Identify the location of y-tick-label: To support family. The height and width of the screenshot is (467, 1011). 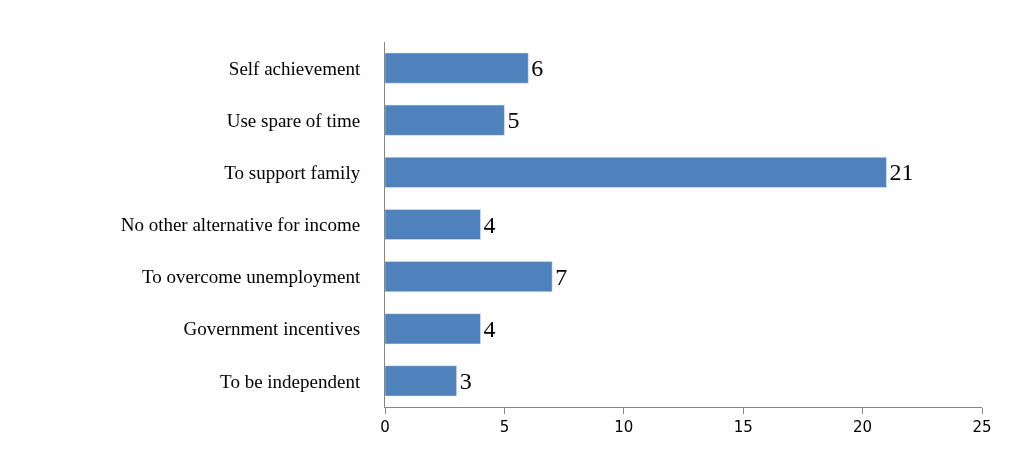
(292, 173).